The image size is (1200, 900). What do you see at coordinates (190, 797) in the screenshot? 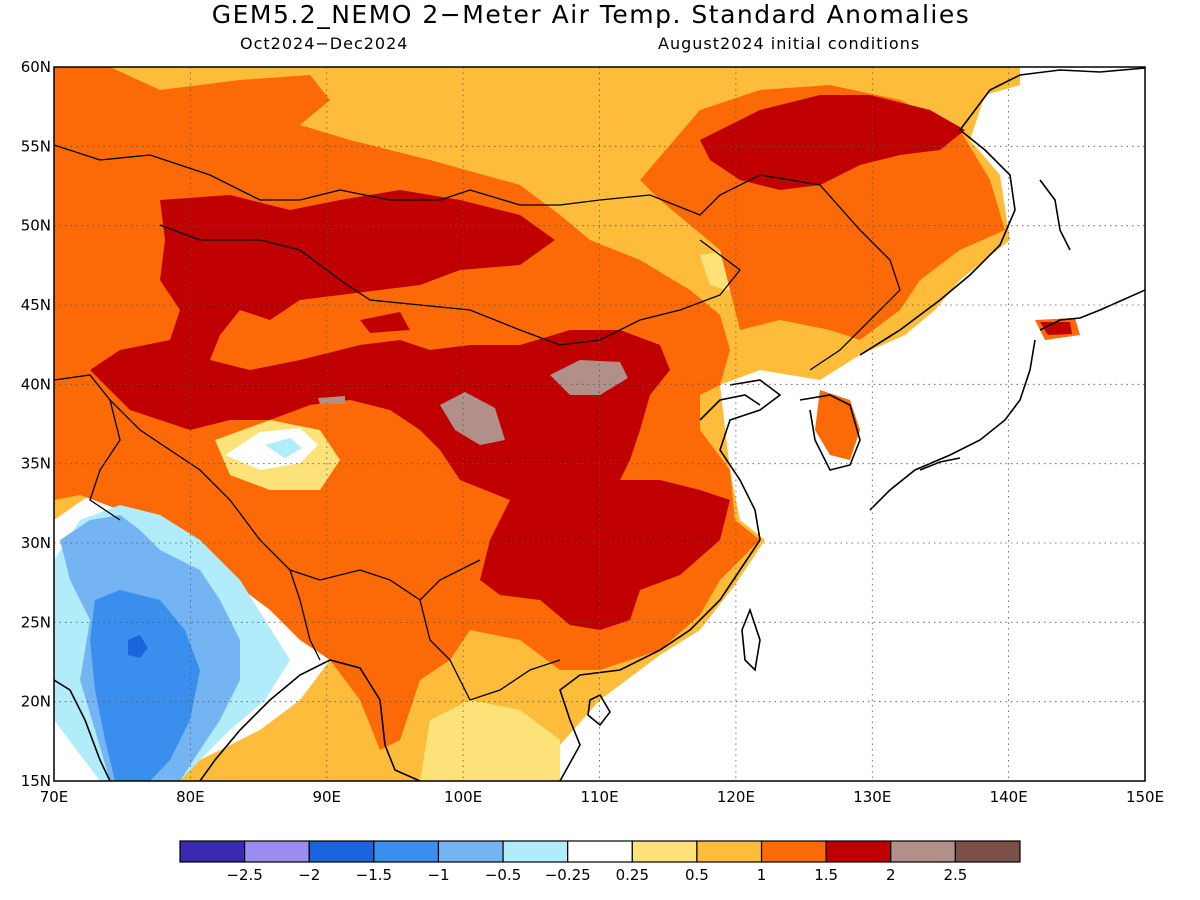
I see `lon-tick-label: 80E` at bounding box center [190, 797].